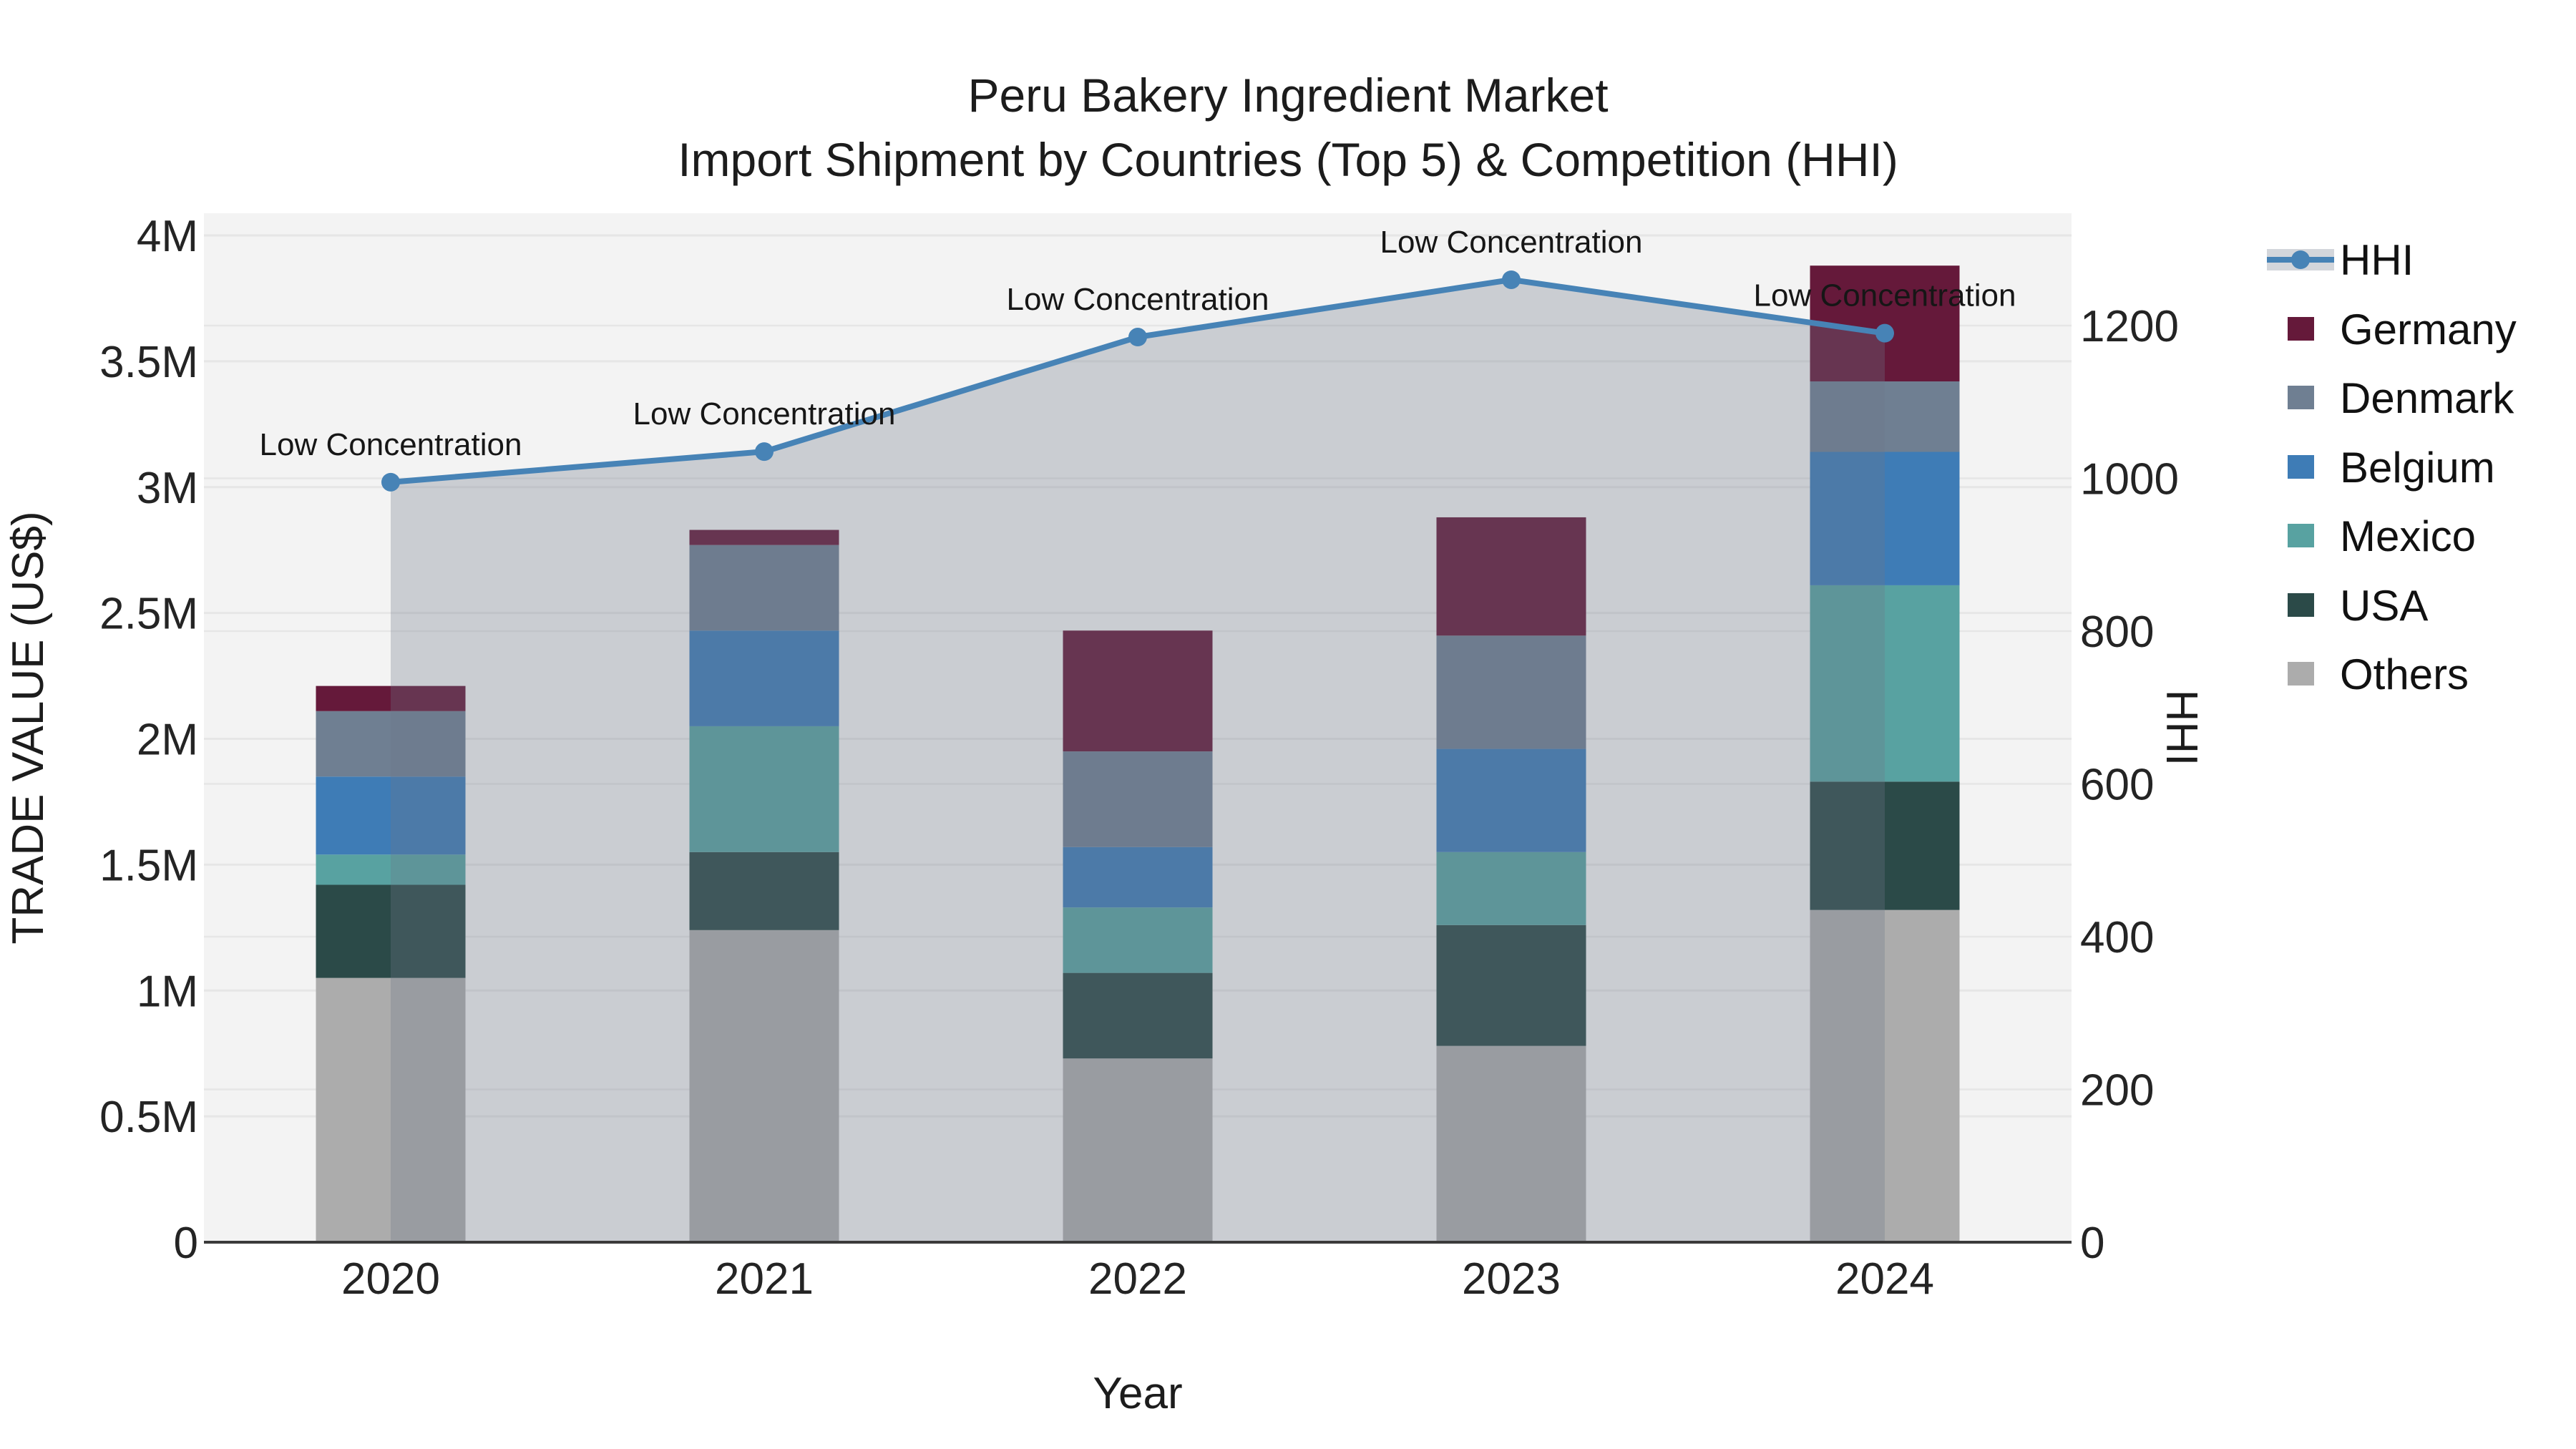 The image size is (2576, 1449). I want to click on bar-segment-usa-2022, so click(1138, 1015).